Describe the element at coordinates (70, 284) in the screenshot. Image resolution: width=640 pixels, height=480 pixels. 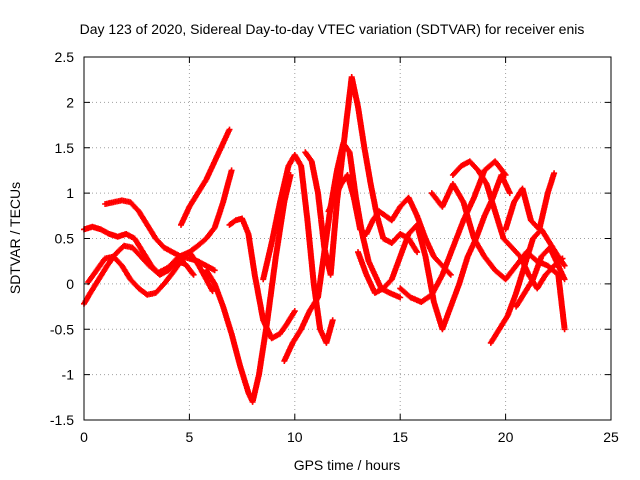
I see `y-tick-label: 0` at that location.